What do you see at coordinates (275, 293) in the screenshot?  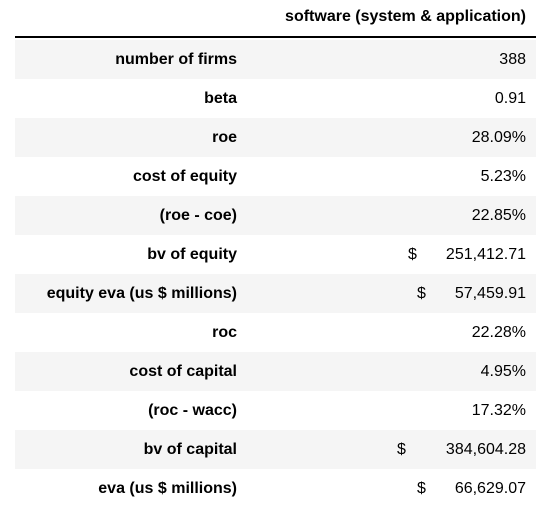 I see `table-row: equity eva (us $ millions) $57,459.91` at bounding box center [275, 293].